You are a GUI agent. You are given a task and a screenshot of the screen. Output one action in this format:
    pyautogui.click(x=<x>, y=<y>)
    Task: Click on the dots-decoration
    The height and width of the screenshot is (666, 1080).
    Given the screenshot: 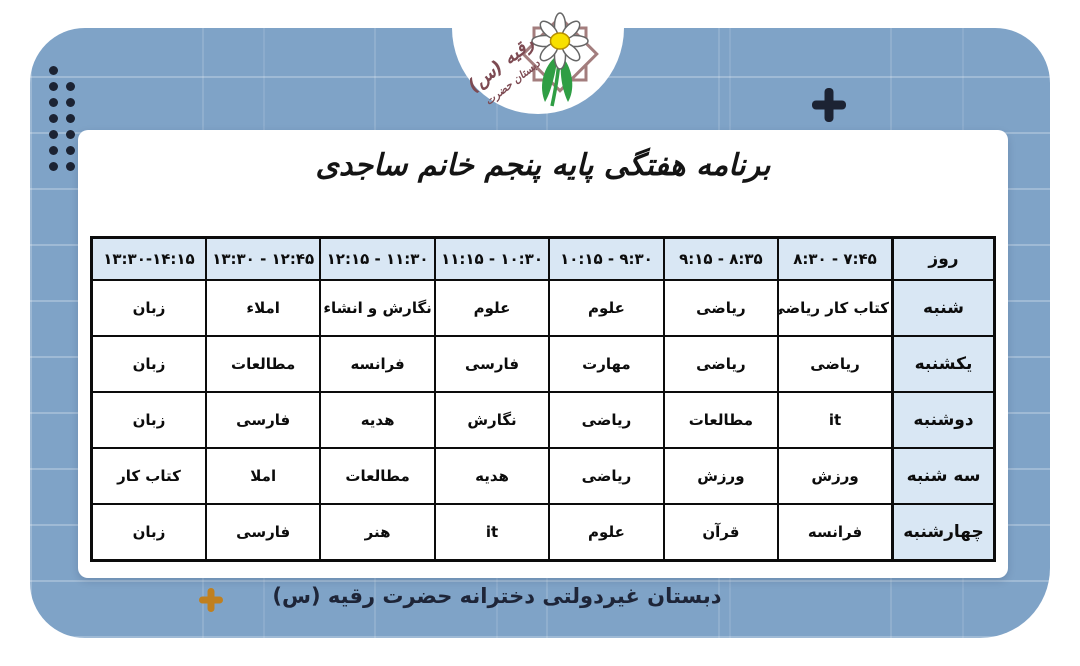 What is the action you would take?
    pyautogui.click(x=62, y=118)
    